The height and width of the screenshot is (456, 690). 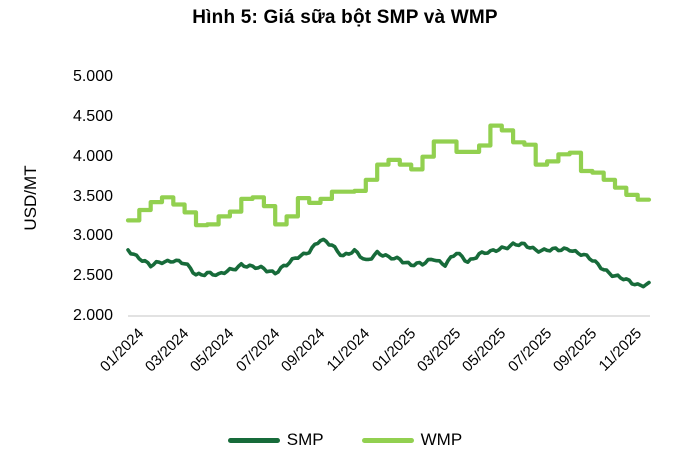 What do you see at coordinates (393, 350) in the screenshot?
I see `x-tick-label: 01/2025` at bounding box center [393, 350].